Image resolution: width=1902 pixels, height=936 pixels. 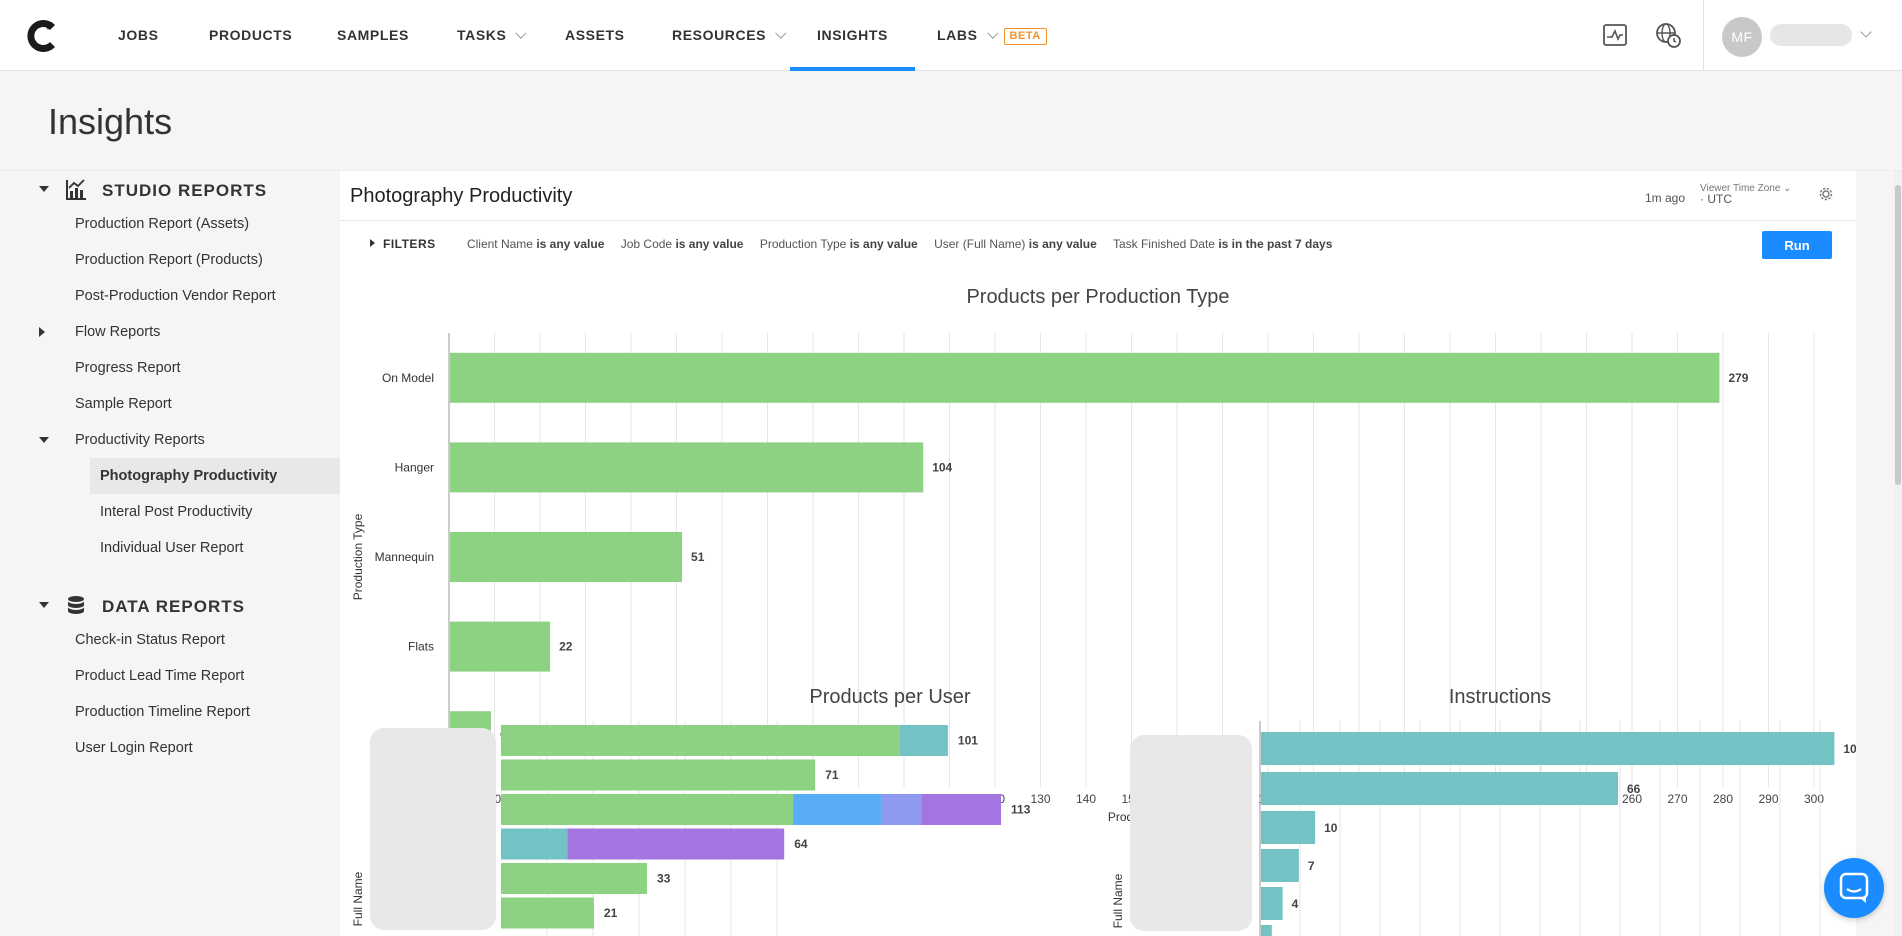 I want to click on nav-labs-label: LABS, so click(x=957, y=35).